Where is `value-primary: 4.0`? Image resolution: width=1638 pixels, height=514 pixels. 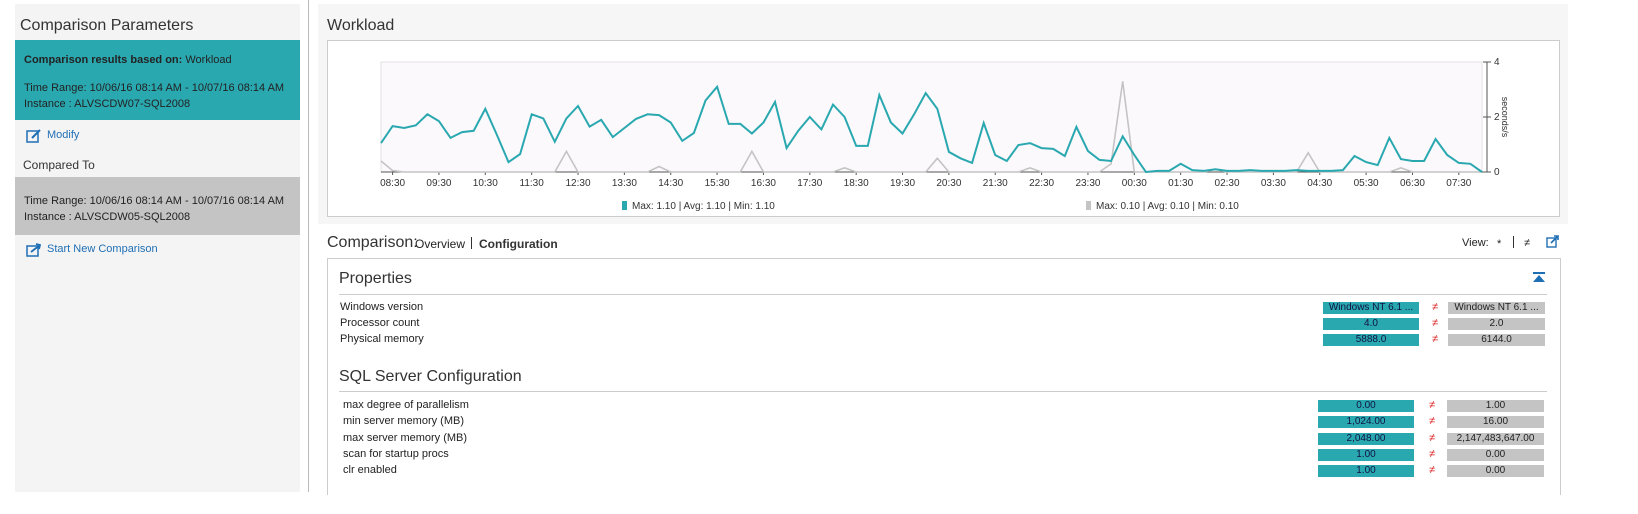 value-primary: 4.0 is located at coordinates (1371, 324).